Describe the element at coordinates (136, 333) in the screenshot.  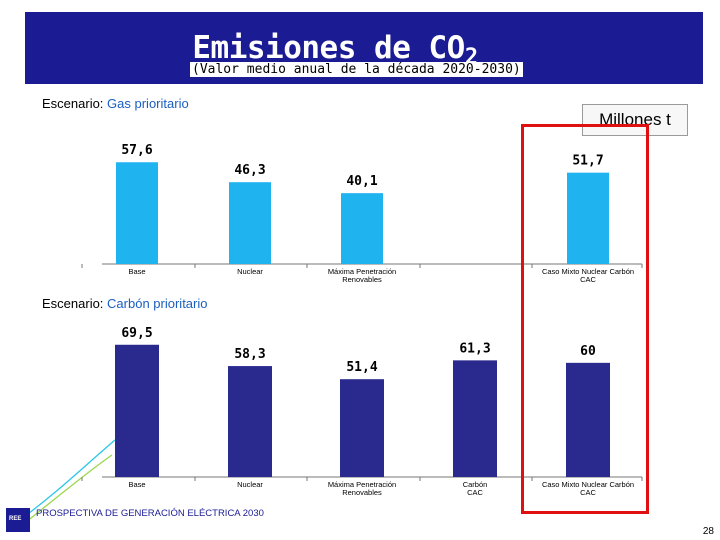
I see `data-label: 69,5` at that location.